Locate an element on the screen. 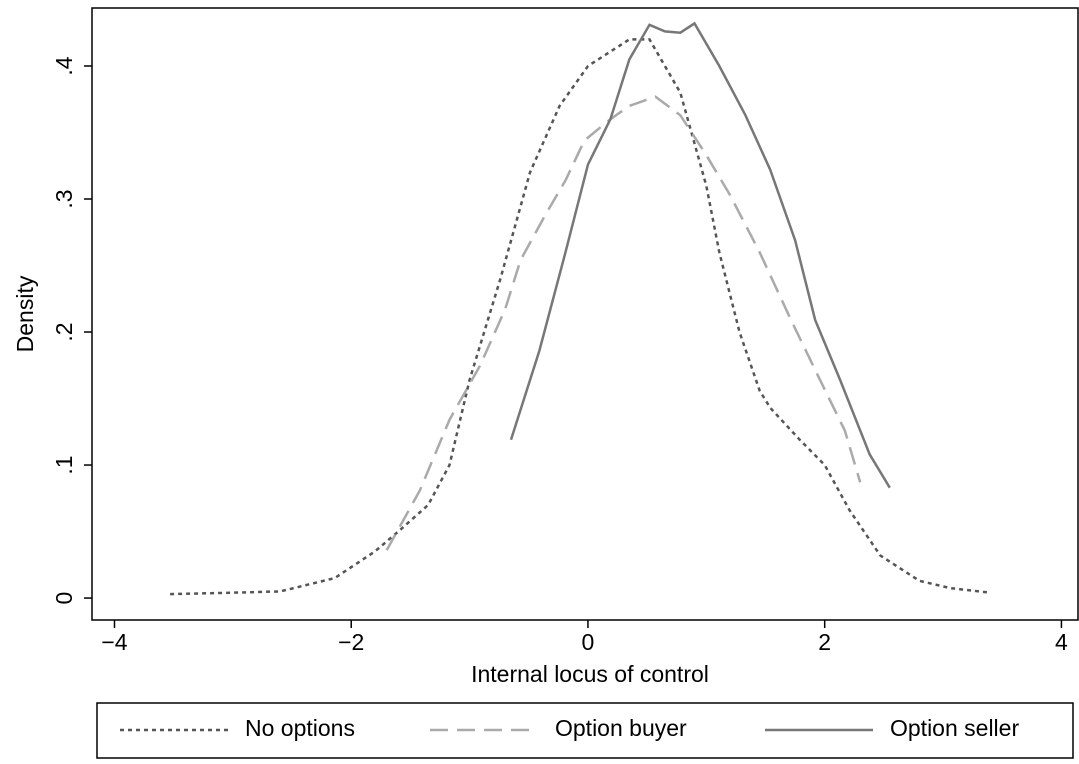 This screenshot has width=1079, height=764. legend-label: Option seller is located at coordinates (954, 728).